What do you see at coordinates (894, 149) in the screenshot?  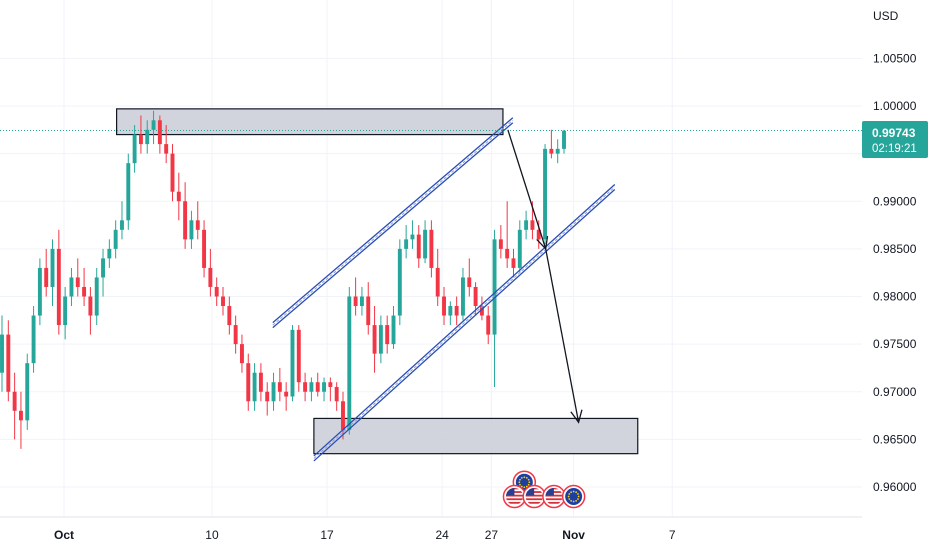 I see `price-tag-countdown: 02:19:21` at bounding box center [894, 149].